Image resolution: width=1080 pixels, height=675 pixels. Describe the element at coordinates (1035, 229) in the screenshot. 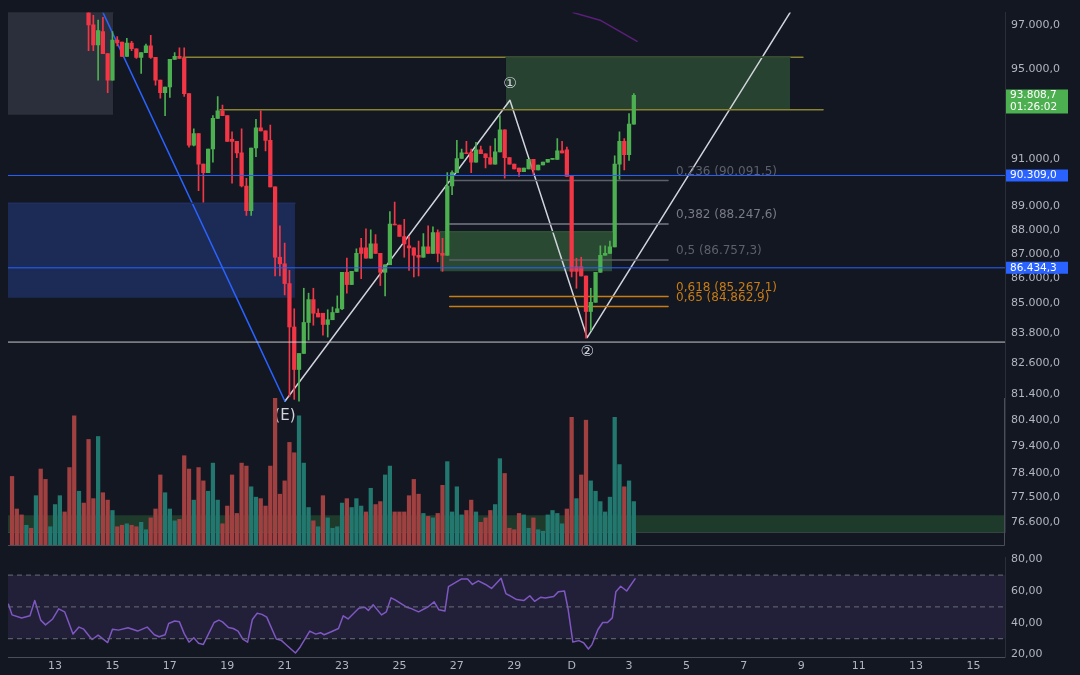

I see `y-tick-label: 88.000,0` at that location.